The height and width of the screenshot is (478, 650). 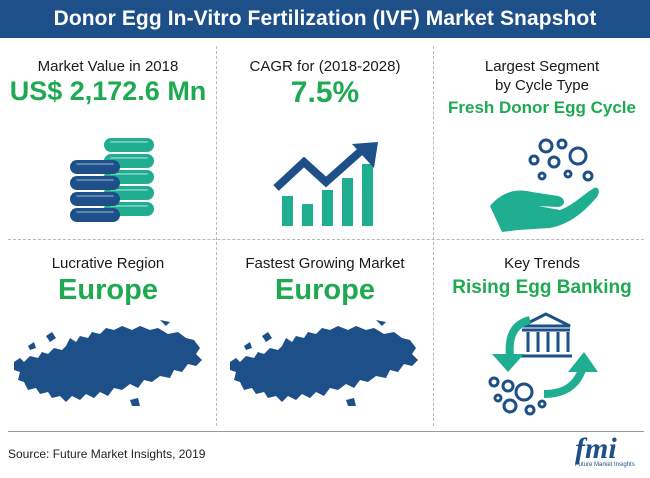 I want to click on source-note: Source: Future Market Insights, 2019, so click(x=107, y=454).